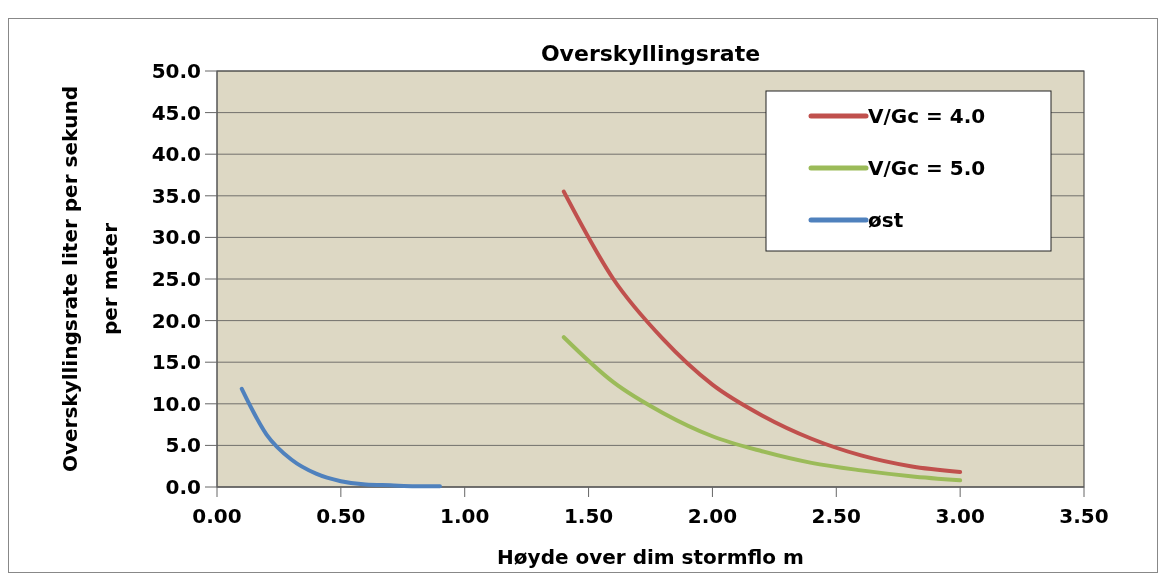  Describe the element at coordinates (588, 516) in the screenshot. I see `x-tick-label: 1.50` at that location.